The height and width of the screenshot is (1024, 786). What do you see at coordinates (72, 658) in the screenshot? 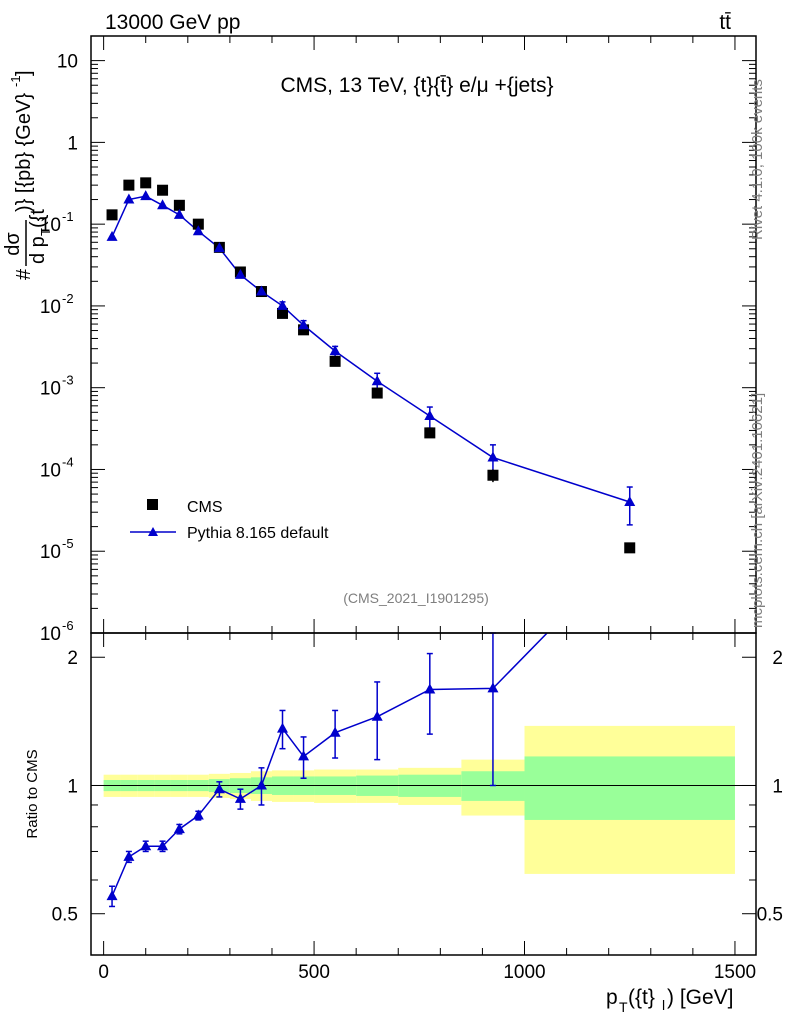
I see `bottom-y-tick-label: 2` at bounding box center [72, 658].